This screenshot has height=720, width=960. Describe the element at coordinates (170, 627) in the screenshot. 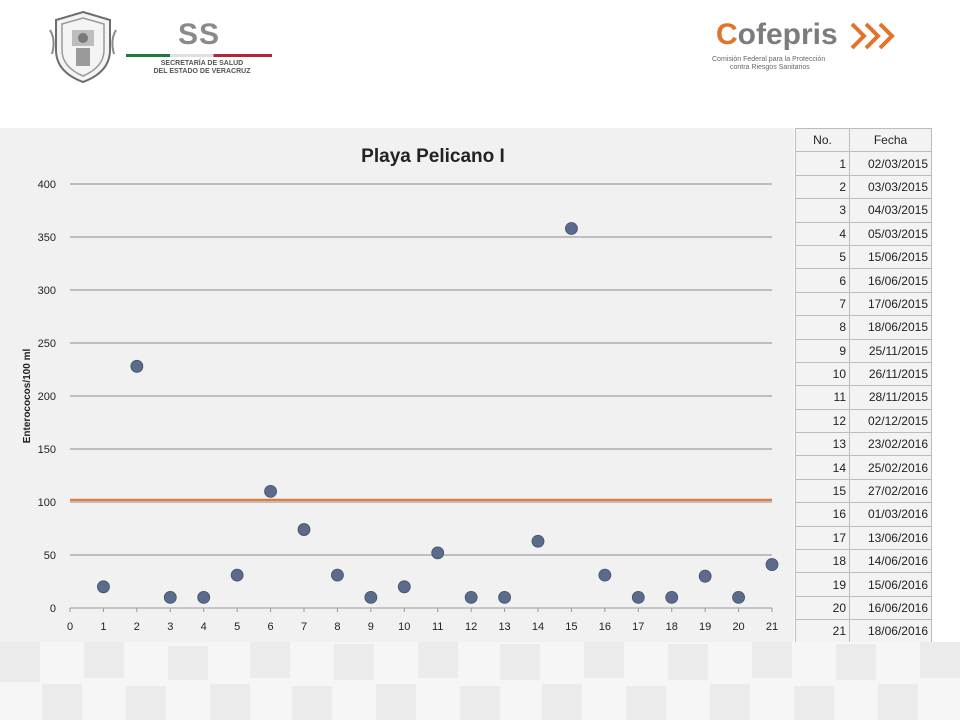

I see `x-tick-label: 3` at that location.